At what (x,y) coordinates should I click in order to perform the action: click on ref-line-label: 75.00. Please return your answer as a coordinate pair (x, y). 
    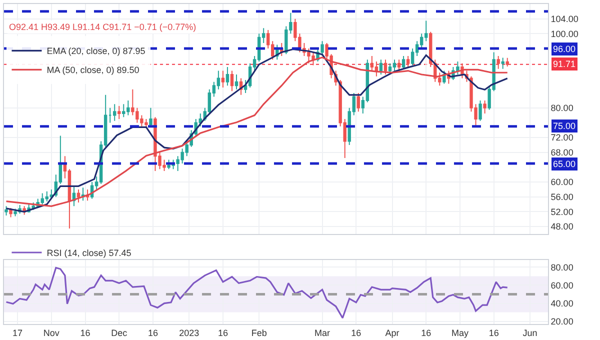
    Looking at the image, I should click on (564, 126).